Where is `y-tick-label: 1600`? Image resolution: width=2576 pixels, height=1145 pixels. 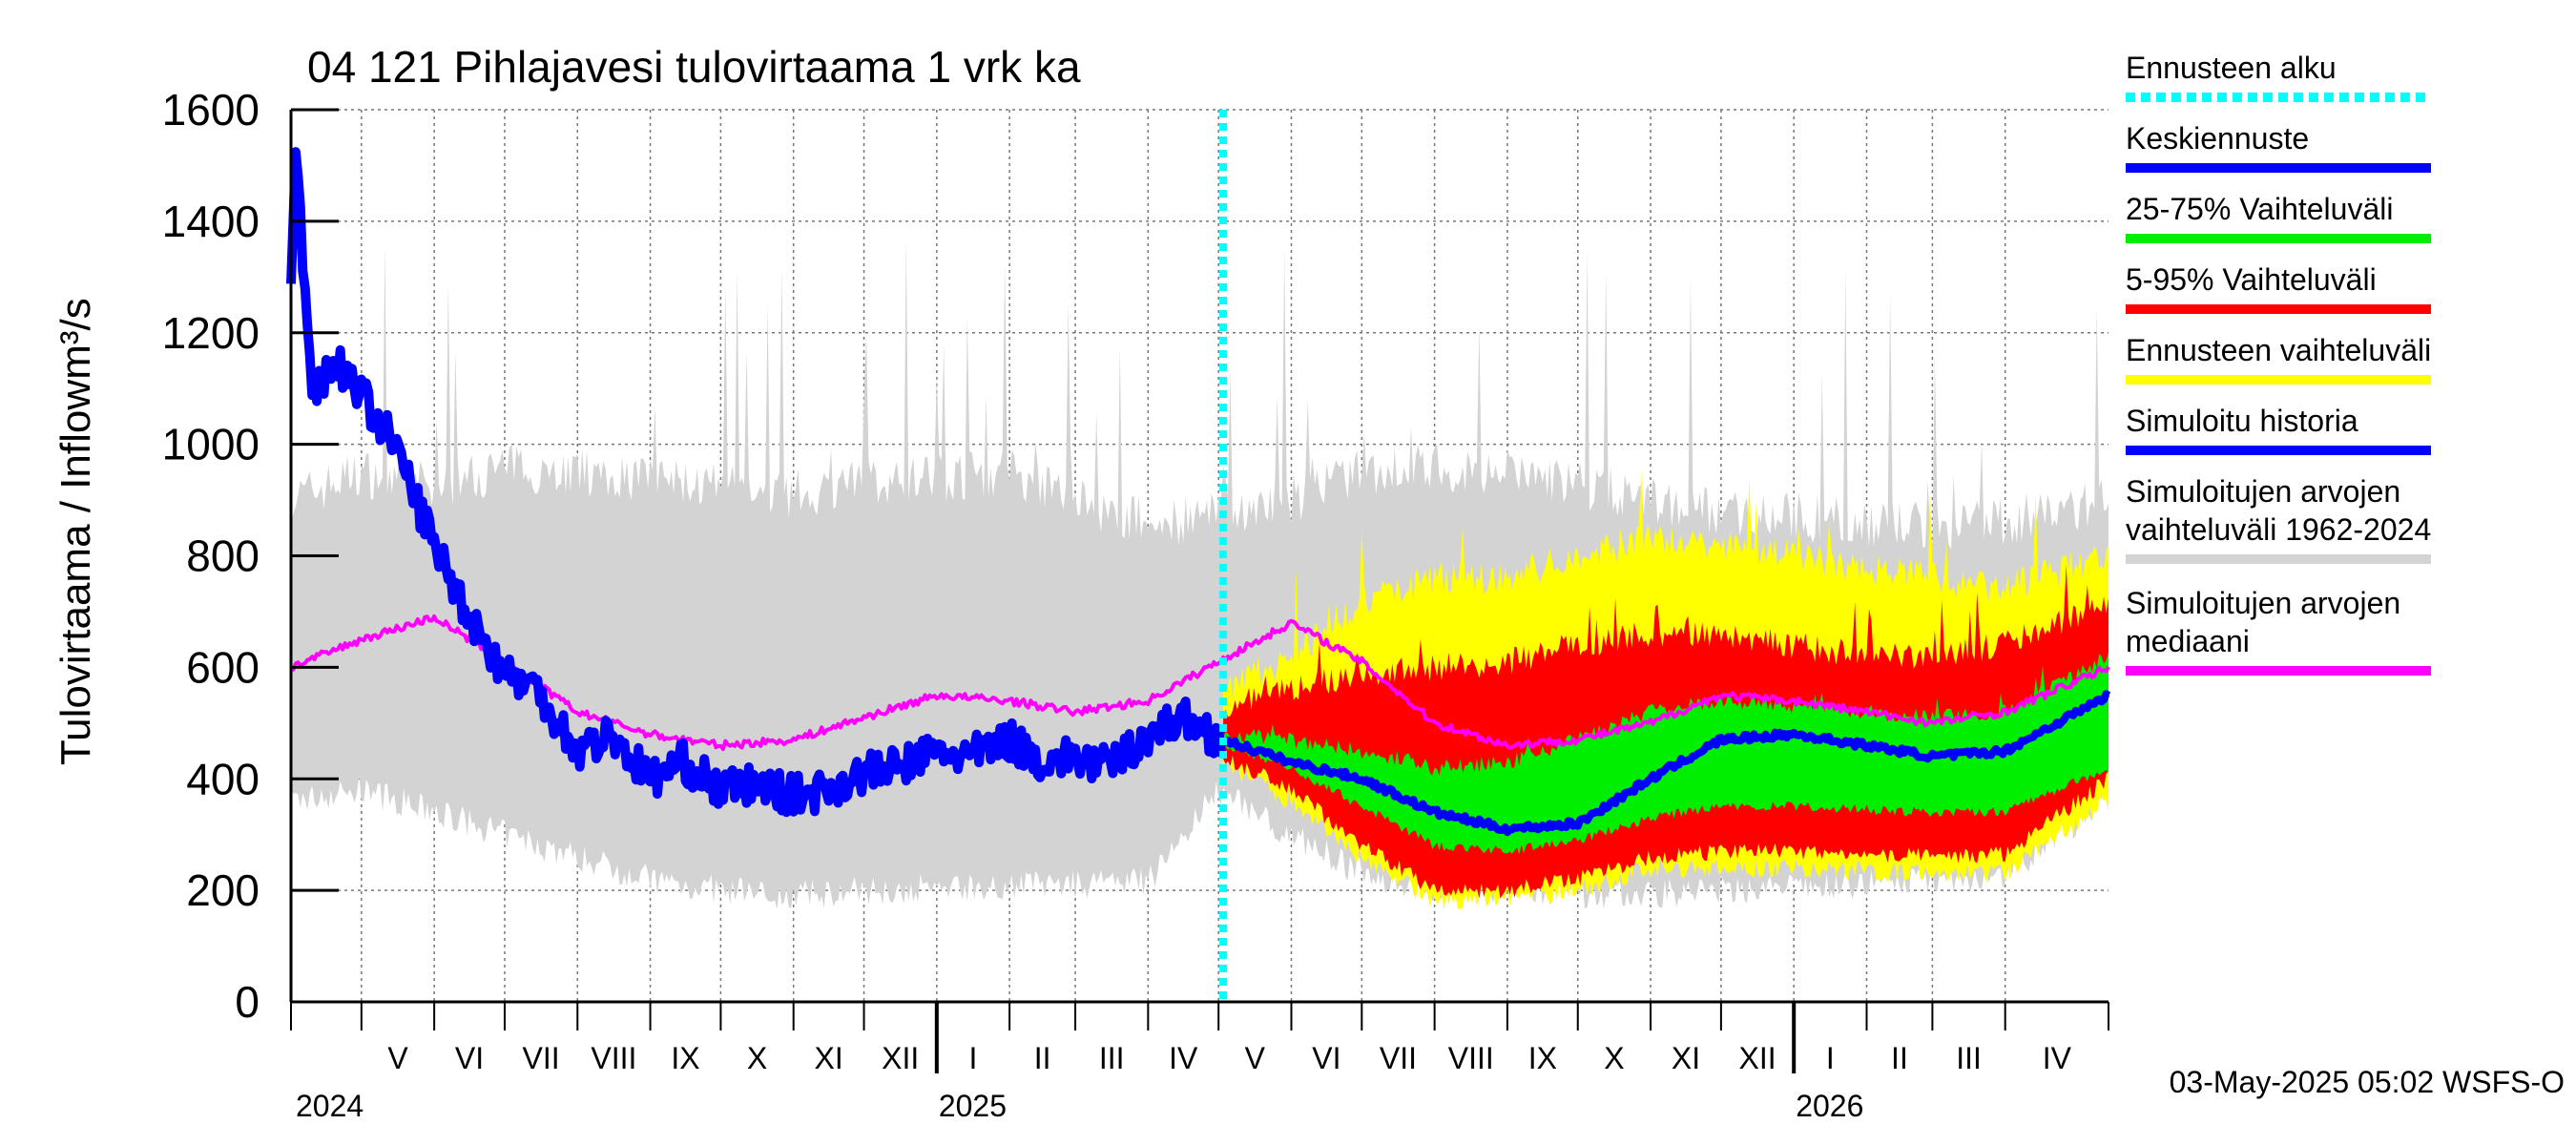
y-tick-label: 1600 is located at coordinates (211, 110).